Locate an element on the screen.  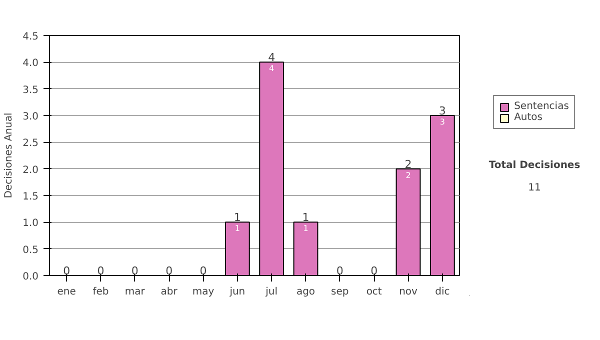
legend-label: Autos is located at coordinates (528, 117).